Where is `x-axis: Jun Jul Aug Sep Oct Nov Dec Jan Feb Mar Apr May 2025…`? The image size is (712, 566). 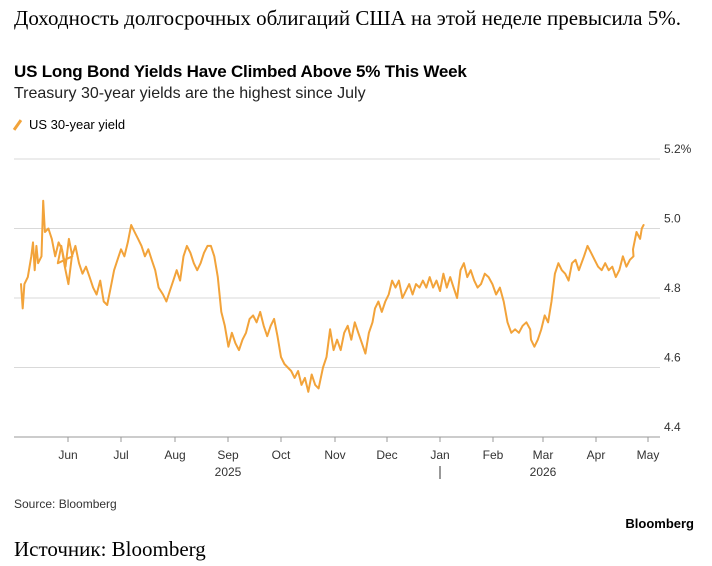 x-axis: Jun Jul Aug Sep Oct Nov Dec Jan Feb Mar Apr May 2025… is located at coordinates (358, 458).